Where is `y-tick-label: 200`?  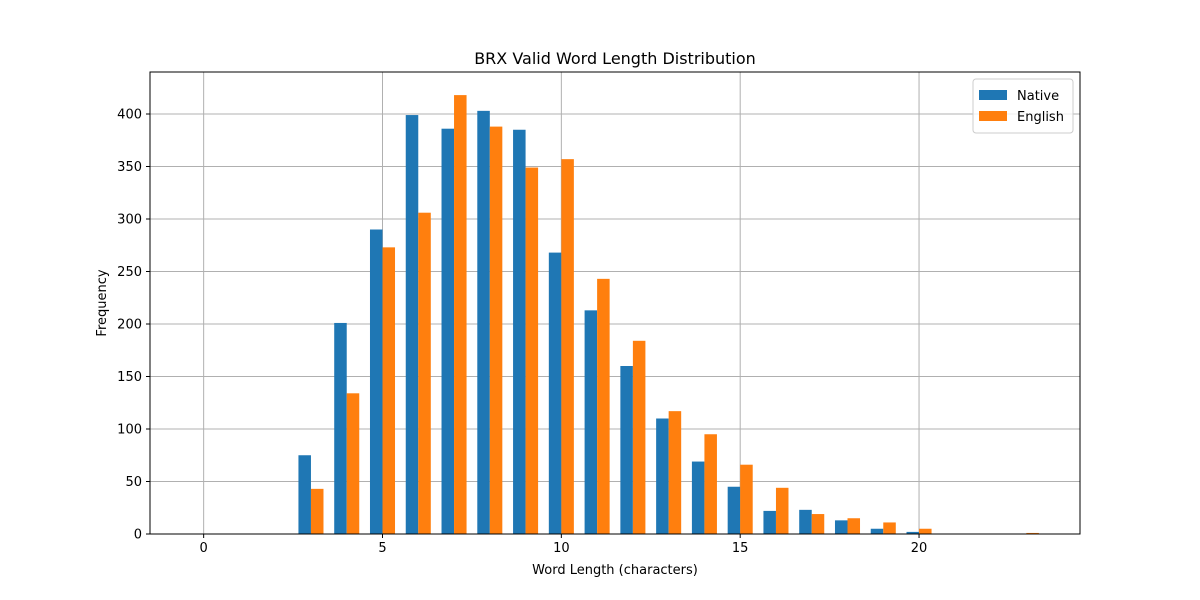
y-tick-label: 200 is located at coordinates (129, 325).